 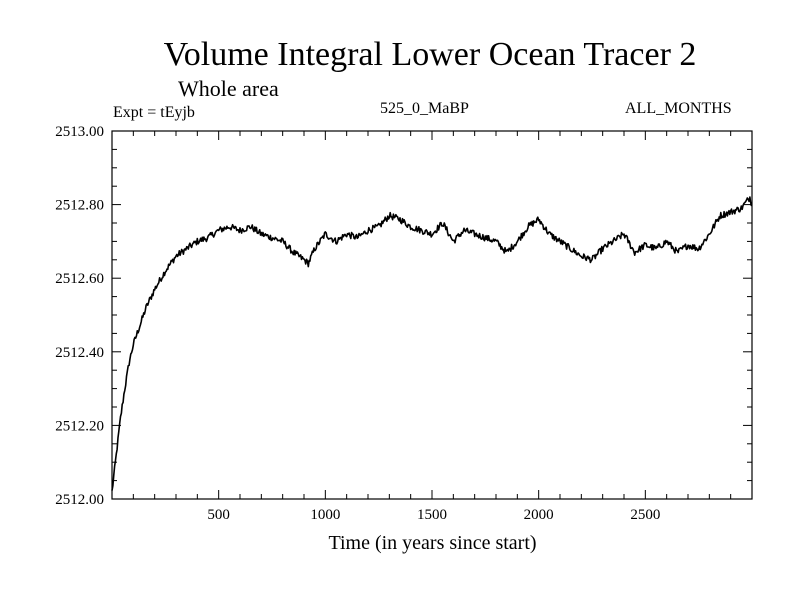 I want to click on y-tick-label: 2513.00, so click(x=79, y=132).